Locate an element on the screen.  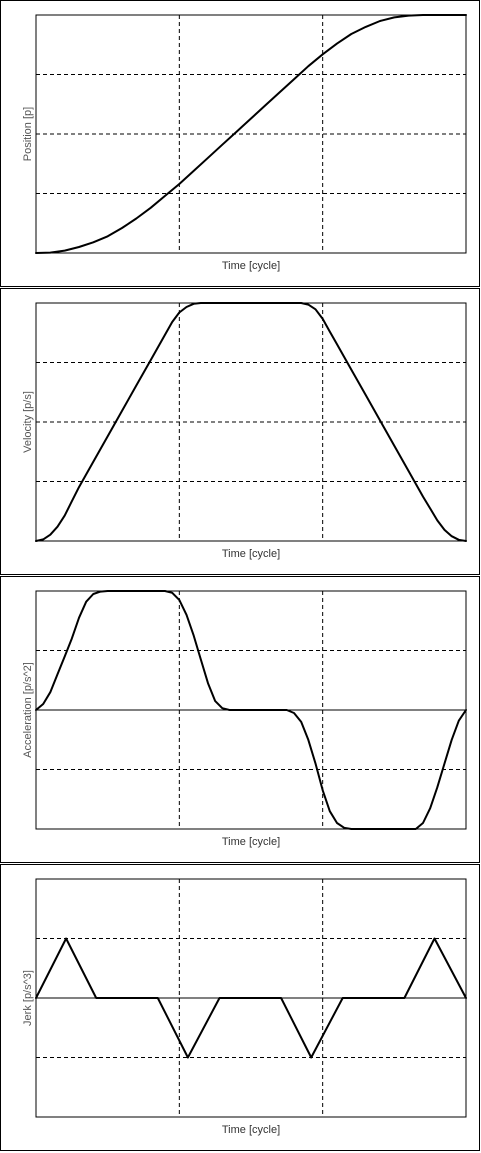
series-line is located at coordinates (251, 998).